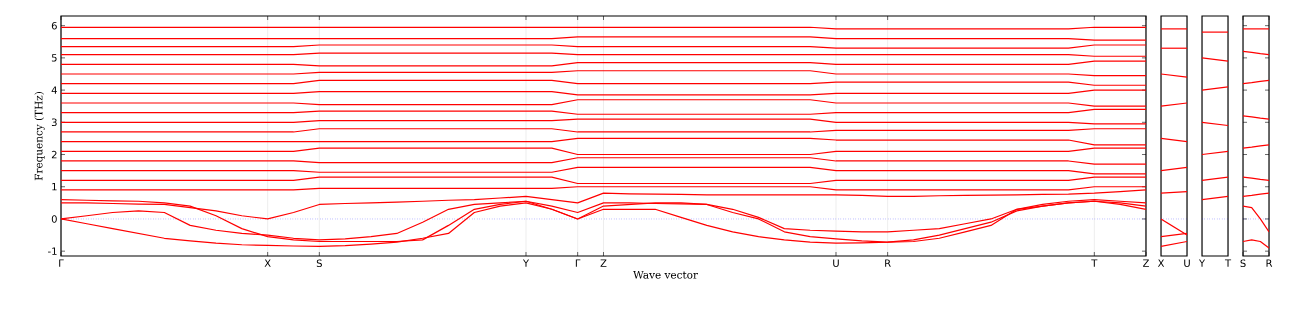 Image resolution: width=1289 pixels, height=310 pixels. What do you see at coordinates (665, 274) in the screenshot?
I see `x-axis-title: Wave vector` at bounding box center [665, 274].